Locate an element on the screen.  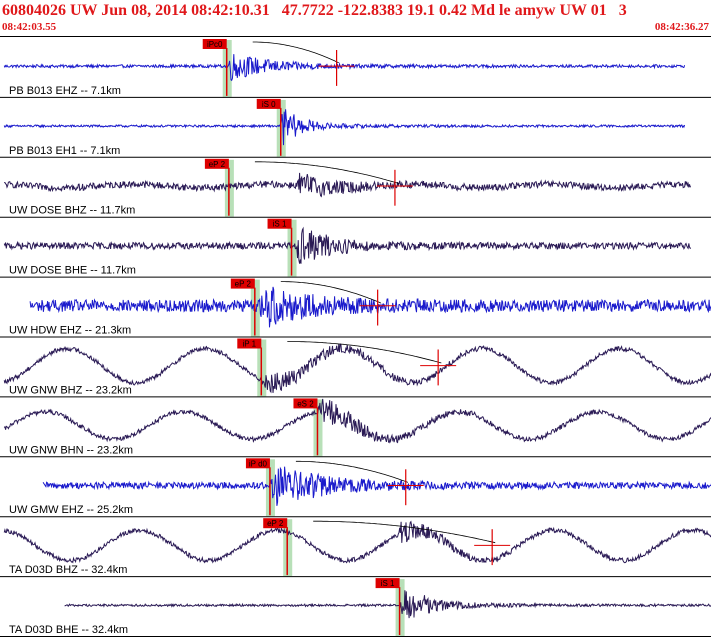
pick-label: iP d0 is located at coordinates (258, 463).